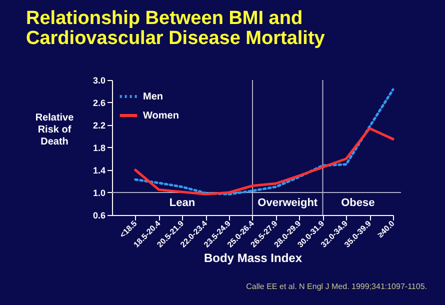 The image size is (445, 305). I want to click on annotation: Lean, so click(182, 203).